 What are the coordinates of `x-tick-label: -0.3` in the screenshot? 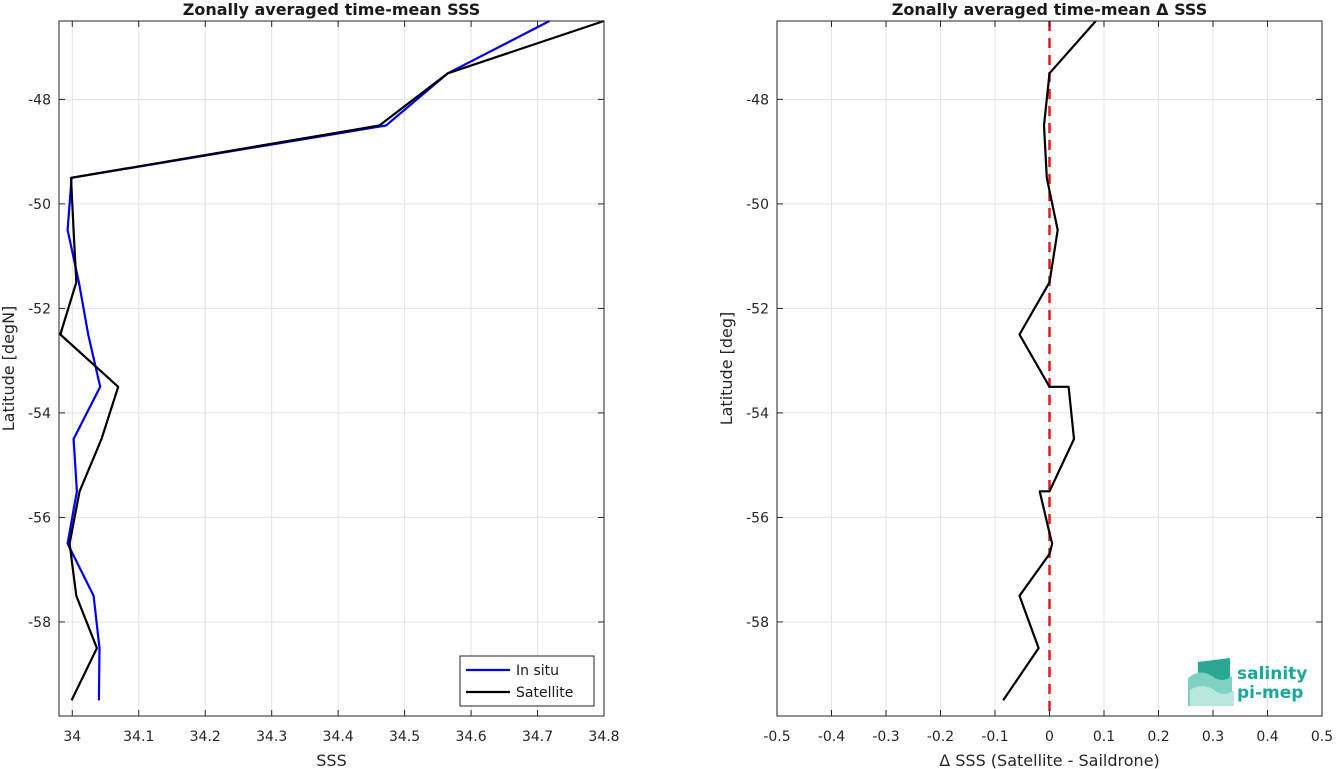 It's located at (885, 737).